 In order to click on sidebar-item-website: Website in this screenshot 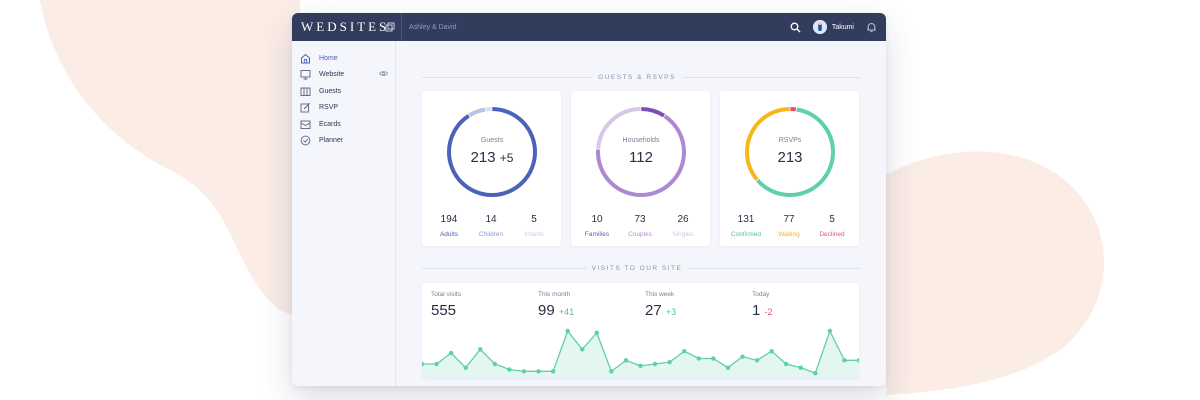, I will do `click(344, 74)`.